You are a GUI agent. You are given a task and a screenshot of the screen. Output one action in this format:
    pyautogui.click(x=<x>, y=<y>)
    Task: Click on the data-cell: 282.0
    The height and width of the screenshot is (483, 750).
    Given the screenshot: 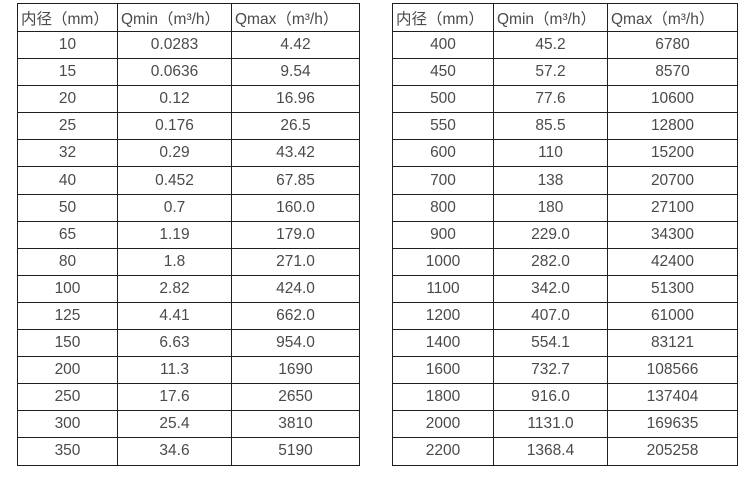 What is the action you would take?
    pyautogui.click(x=550, y=261)
    